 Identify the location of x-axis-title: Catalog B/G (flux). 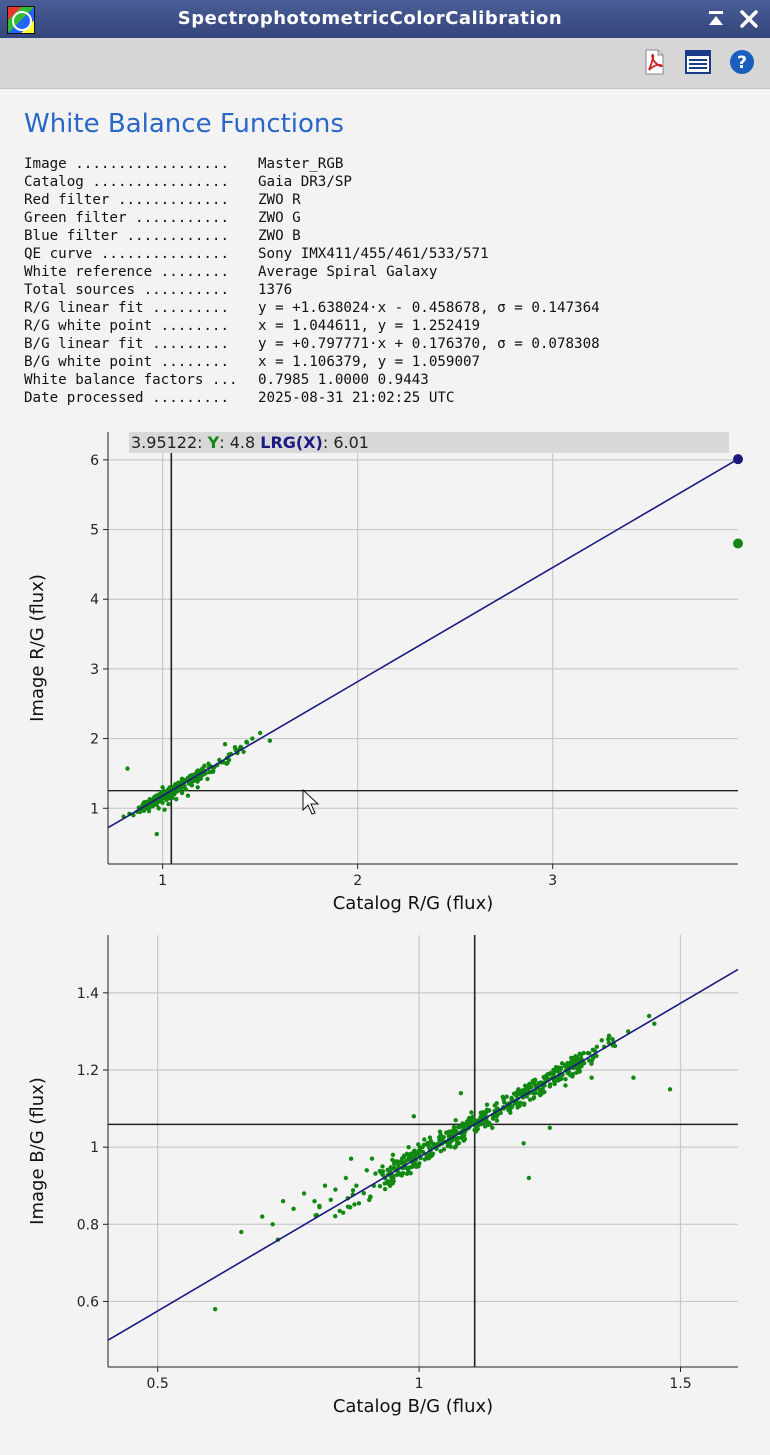
(413, 1406).